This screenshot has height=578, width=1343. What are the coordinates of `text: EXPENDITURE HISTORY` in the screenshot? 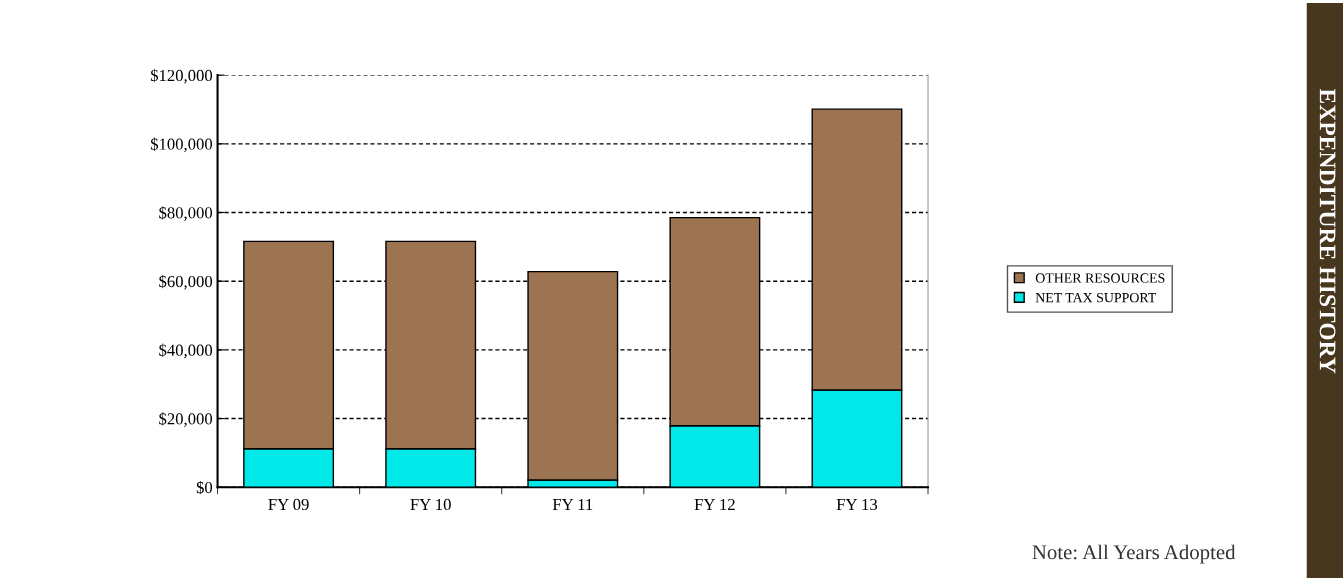 It's located at (1327, 231).